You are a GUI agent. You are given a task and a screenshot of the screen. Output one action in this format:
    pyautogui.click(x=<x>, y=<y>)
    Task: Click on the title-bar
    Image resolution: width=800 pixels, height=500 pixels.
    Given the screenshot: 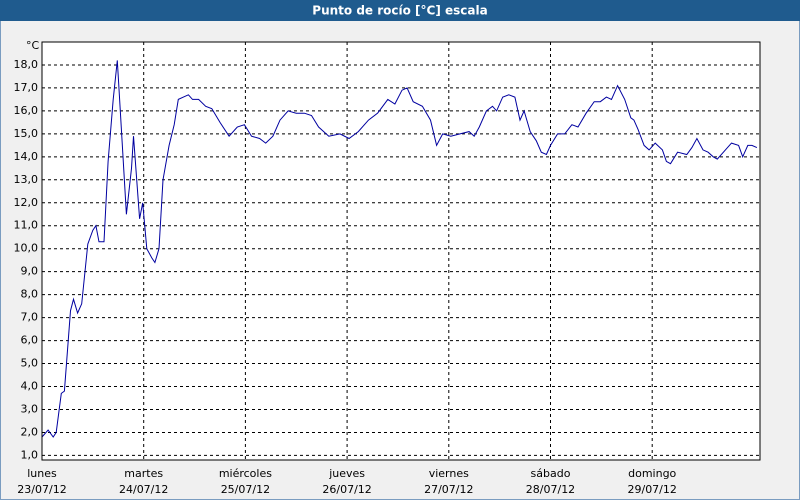 What is the action you would take?
    pyautogui.click(x=400, y=10)
    